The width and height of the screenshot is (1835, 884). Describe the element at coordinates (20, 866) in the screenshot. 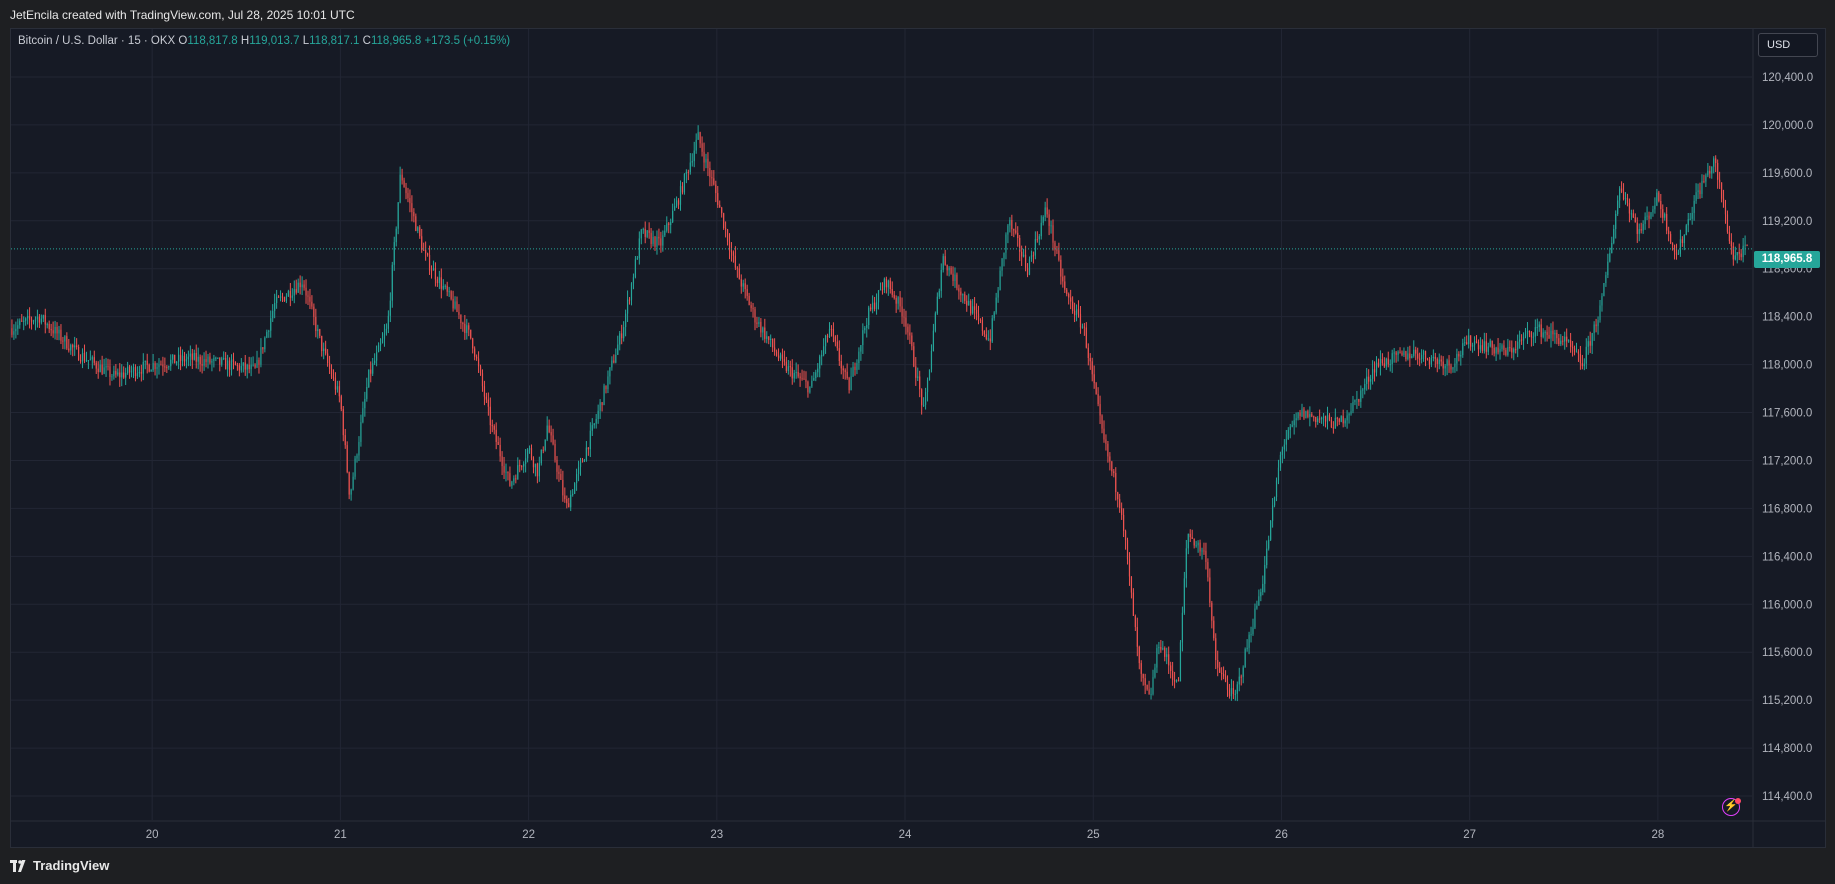

I see `tradingview-logo-icon` at that location.